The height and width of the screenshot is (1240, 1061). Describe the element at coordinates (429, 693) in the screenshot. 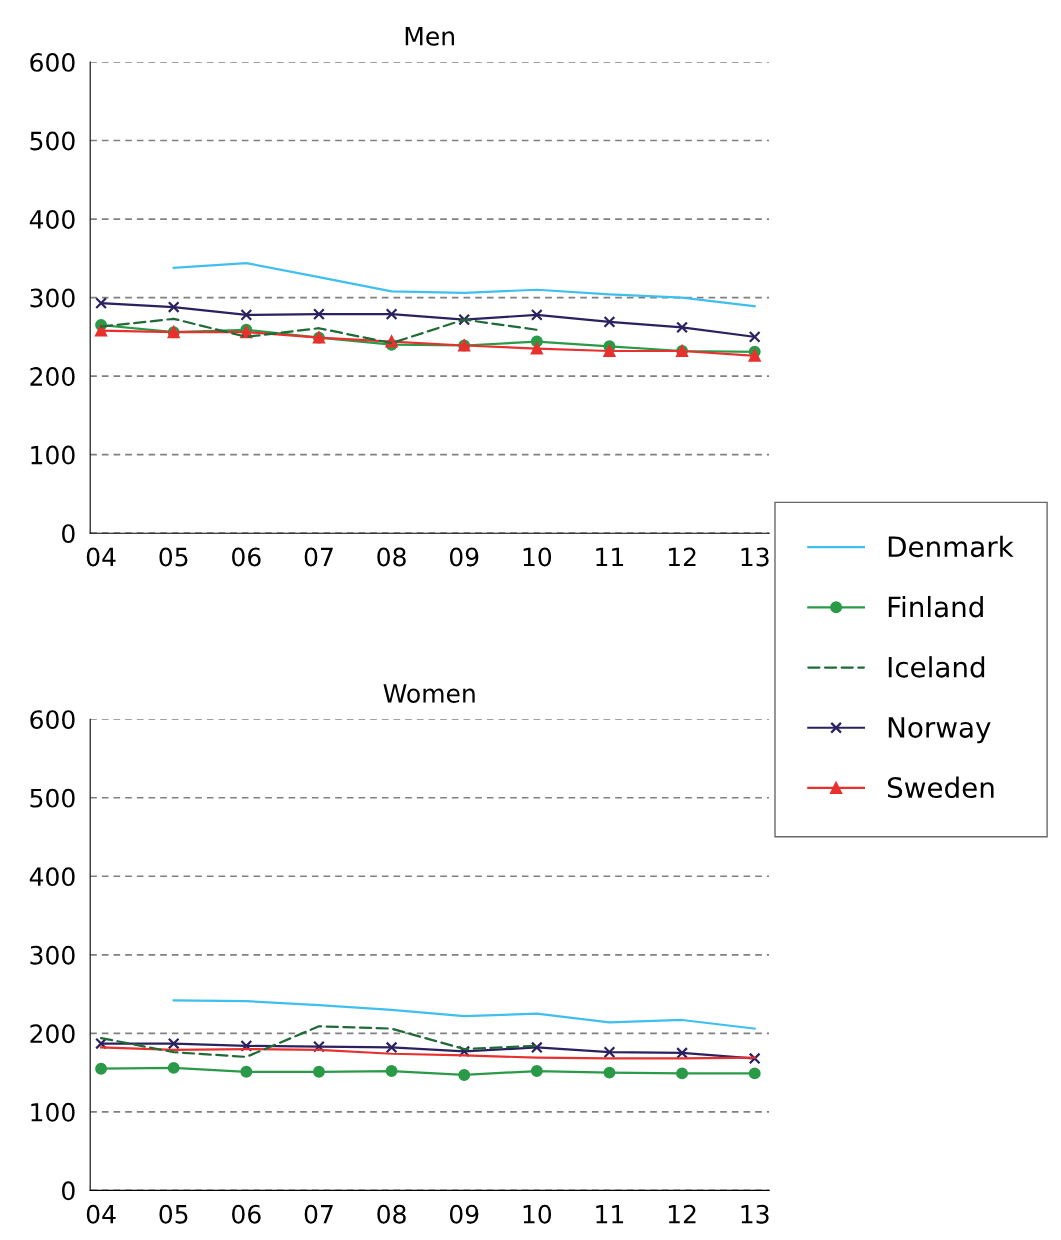

I see `chart-title: Women` at that location.